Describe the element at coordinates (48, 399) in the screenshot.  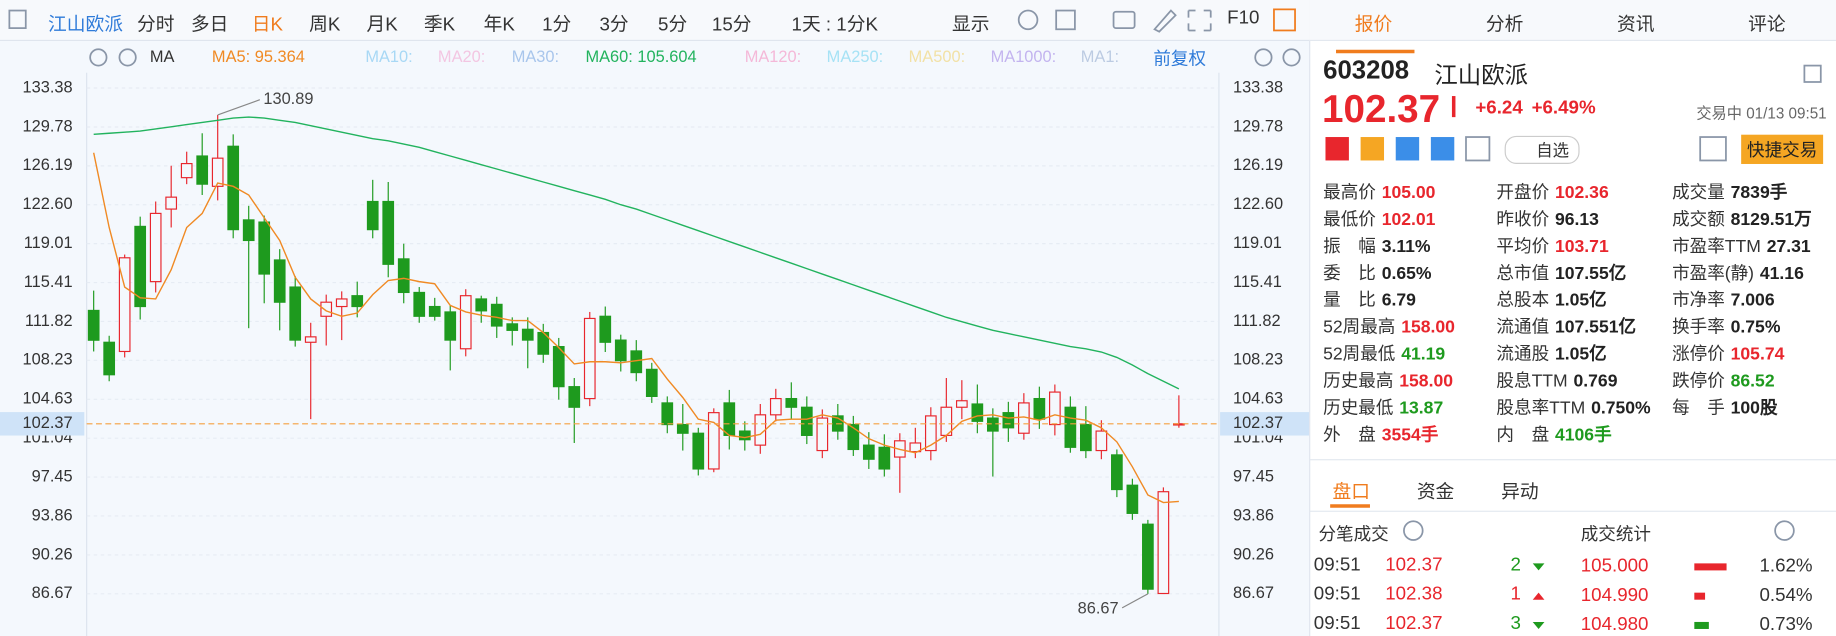
I see `y-tick-label: 104.63` at that location.